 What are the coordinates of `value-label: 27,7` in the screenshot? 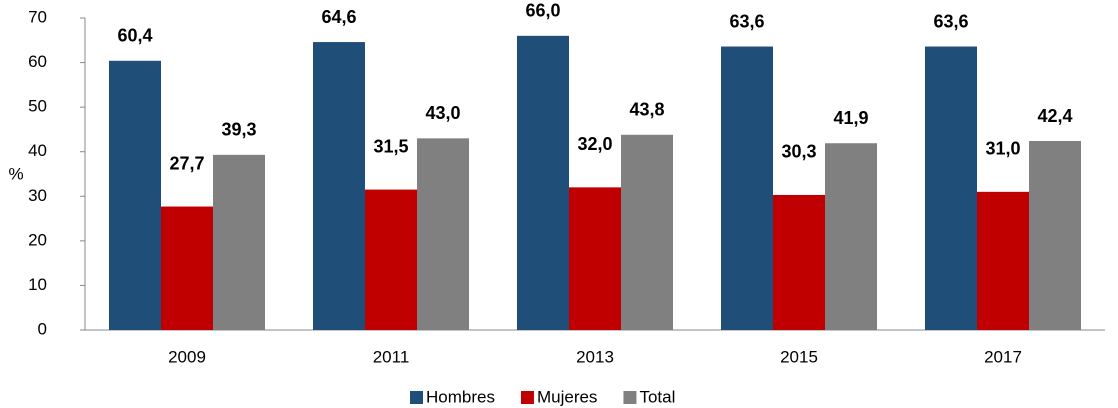 It's located at (186, 163).